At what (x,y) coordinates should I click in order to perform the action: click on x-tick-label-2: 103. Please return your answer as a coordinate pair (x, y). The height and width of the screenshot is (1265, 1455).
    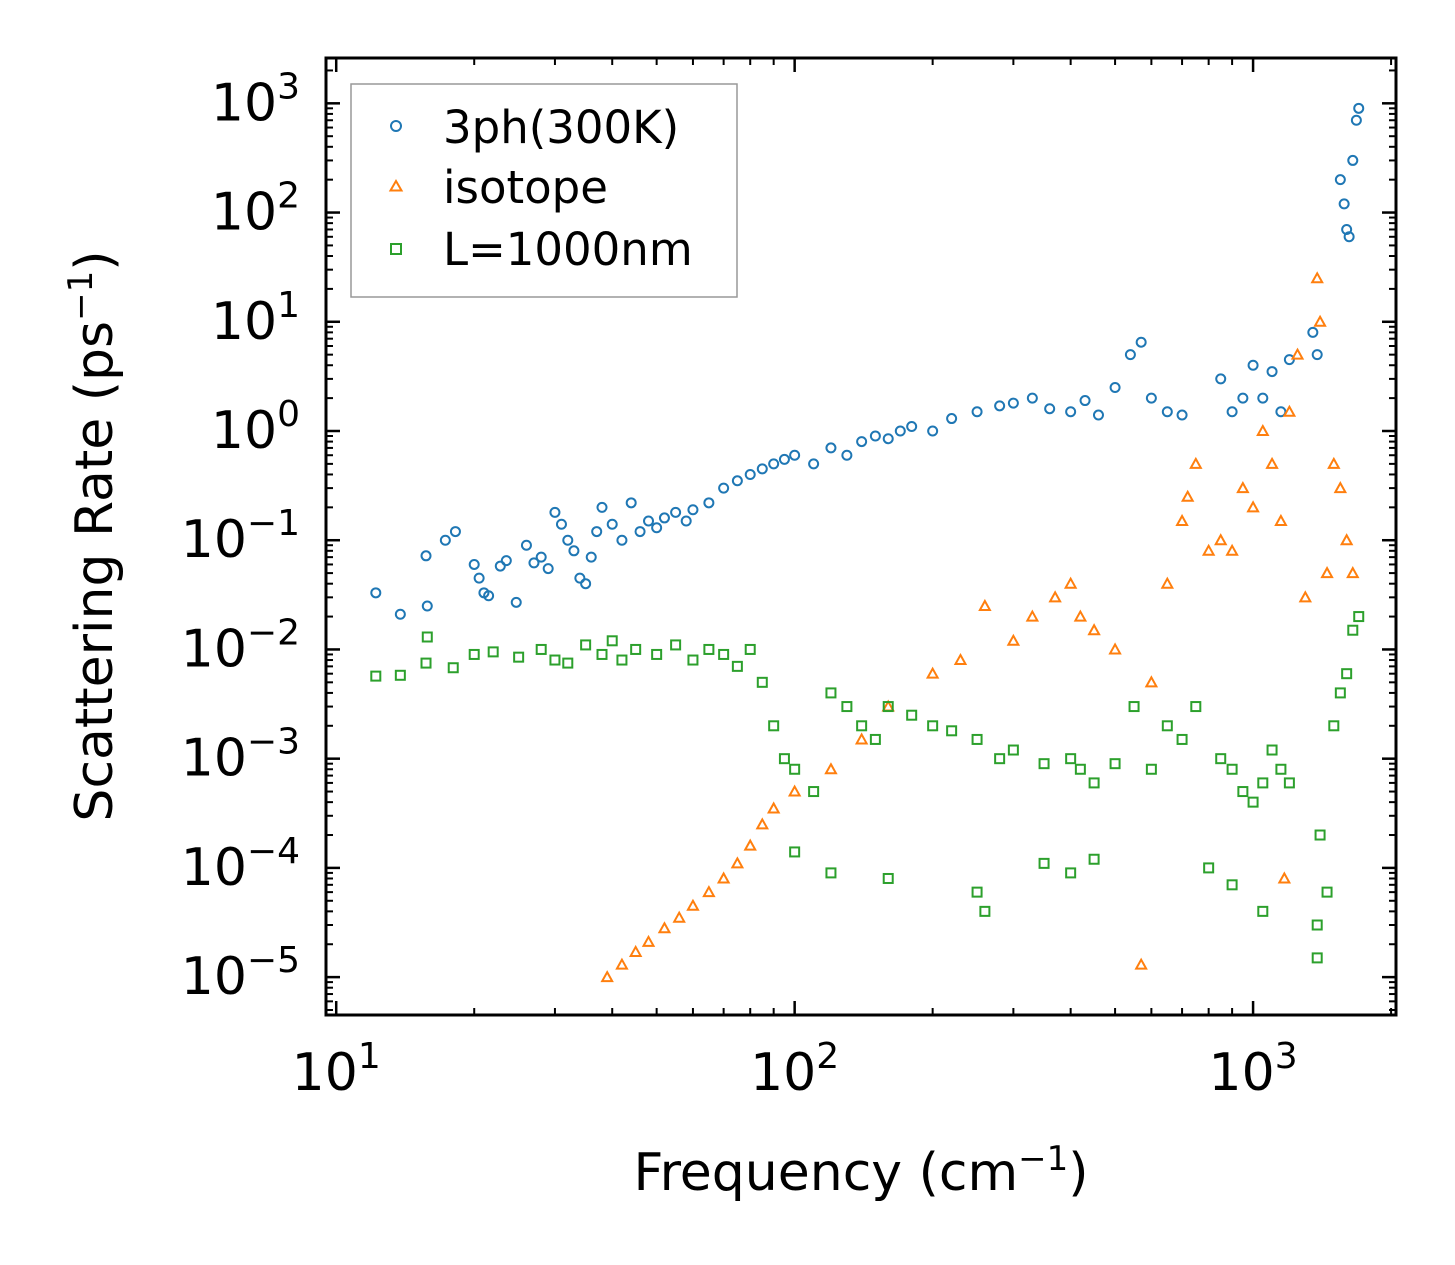
    Looking at the image, I should click on (1253, 1069).